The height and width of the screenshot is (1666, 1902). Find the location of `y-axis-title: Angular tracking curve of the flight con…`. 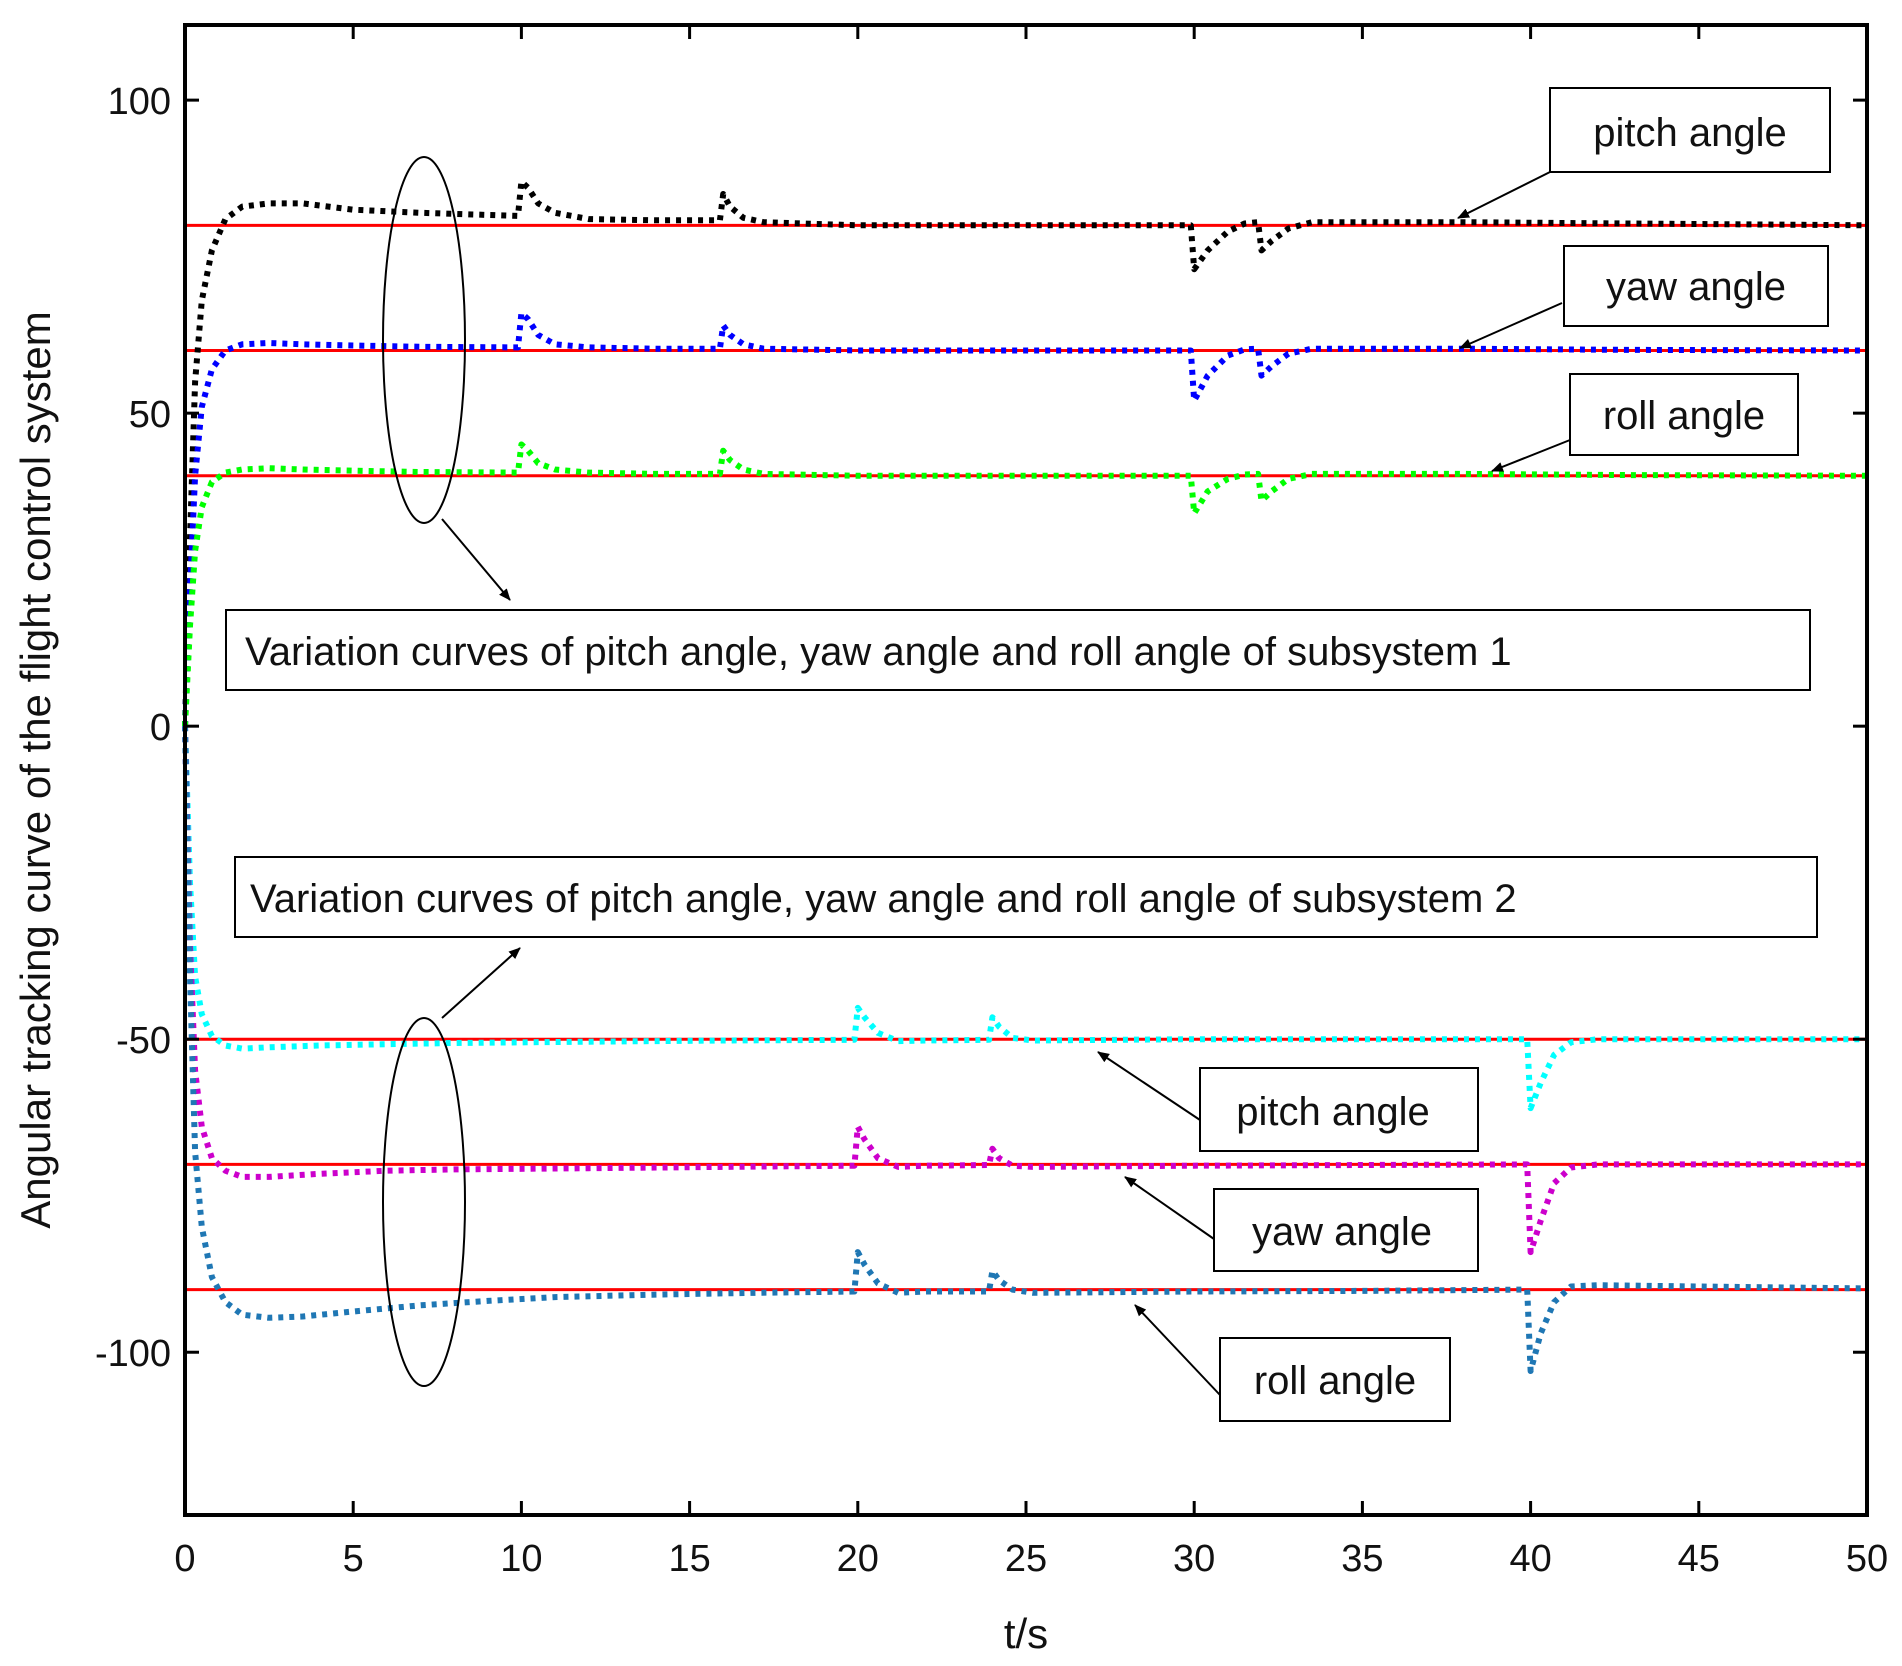

y-axis-title: Angular tracking curve of the flight con… is located at coordinates (35, 769).